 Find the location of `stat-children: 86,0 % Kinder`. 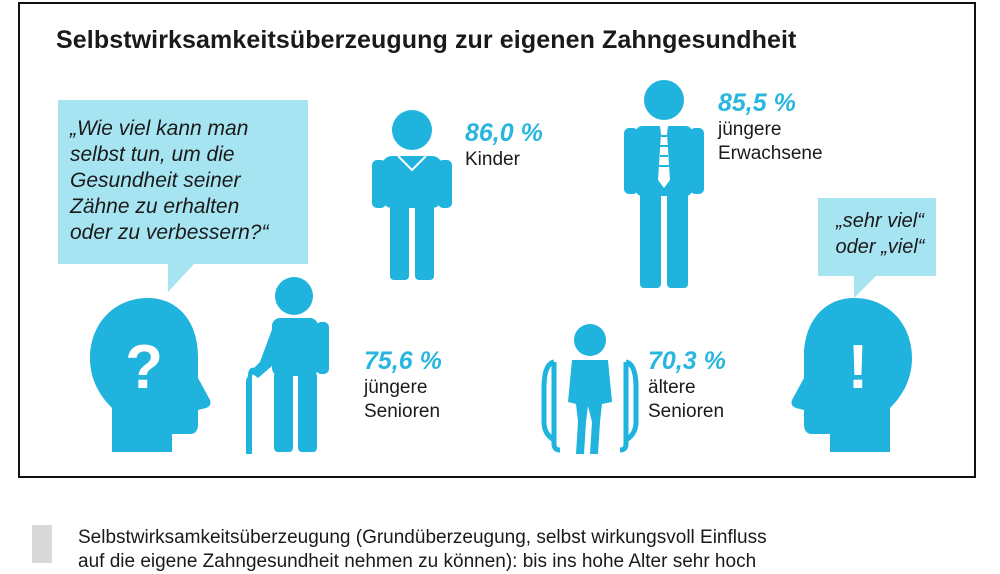

stat-children: 86,0 % Kinder is located at coordinates (504, 145).